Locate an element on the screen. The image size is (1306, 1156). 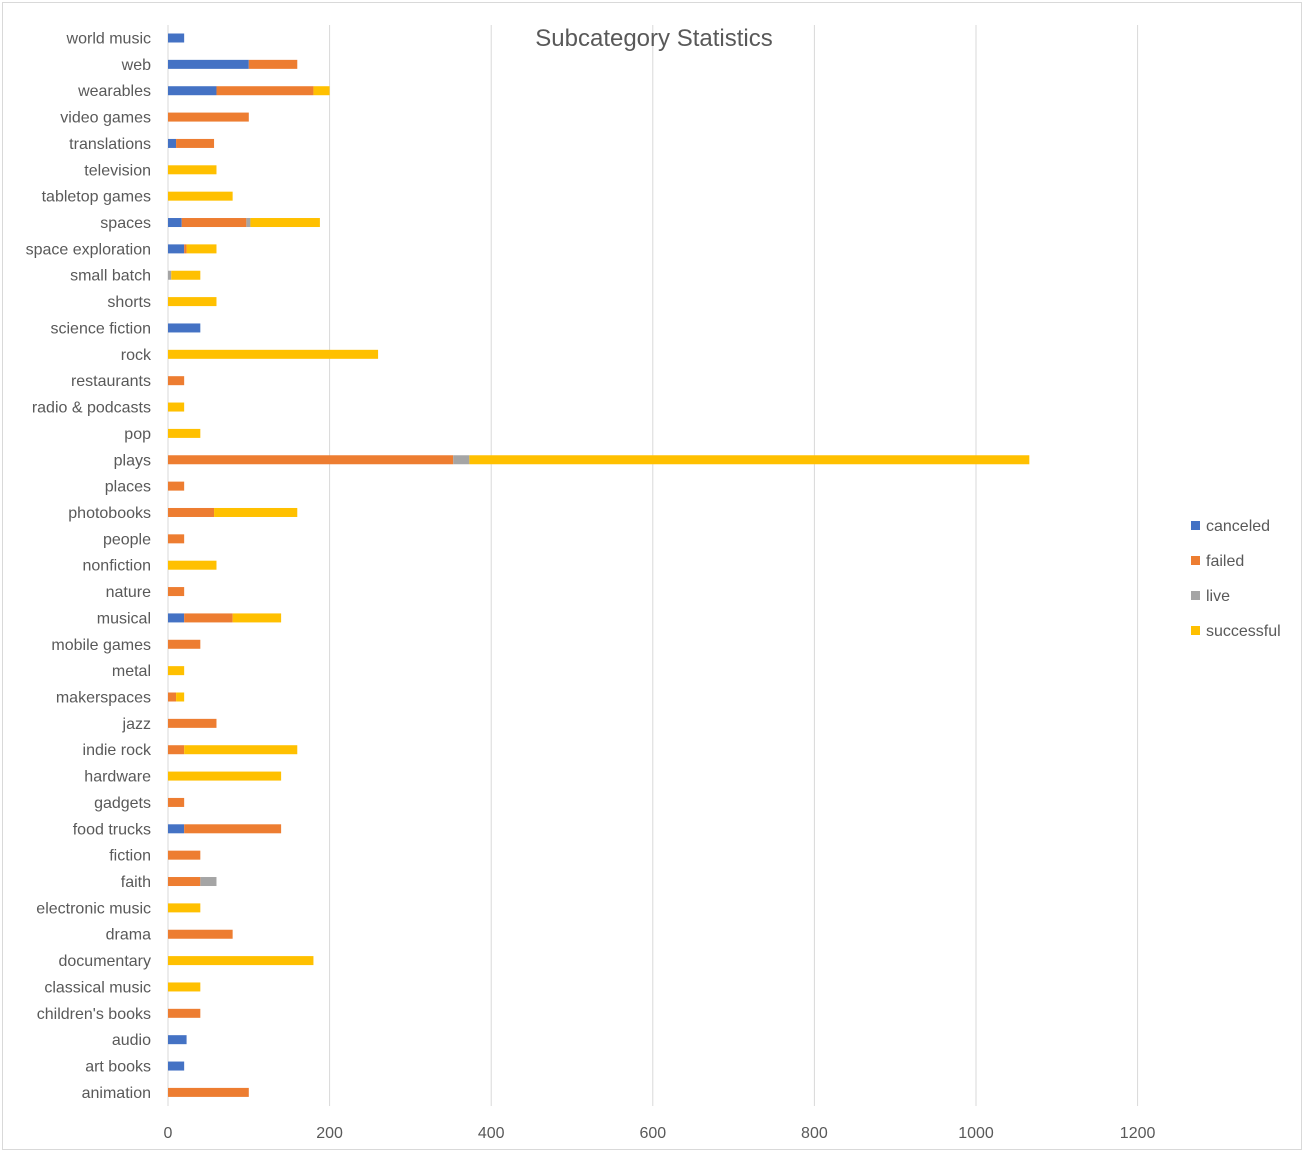
x-tick-label-800: 800 is located at coordinates (814, 1133).